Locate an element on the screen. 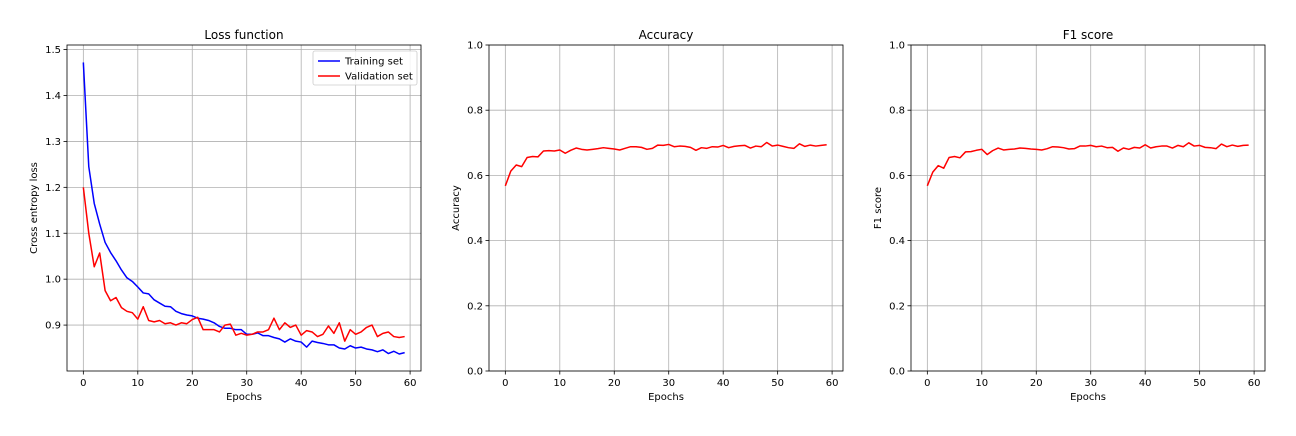 This screenshot has height=436, width=1296. legend: Training set Validation set is located at coordinates (365, 68).